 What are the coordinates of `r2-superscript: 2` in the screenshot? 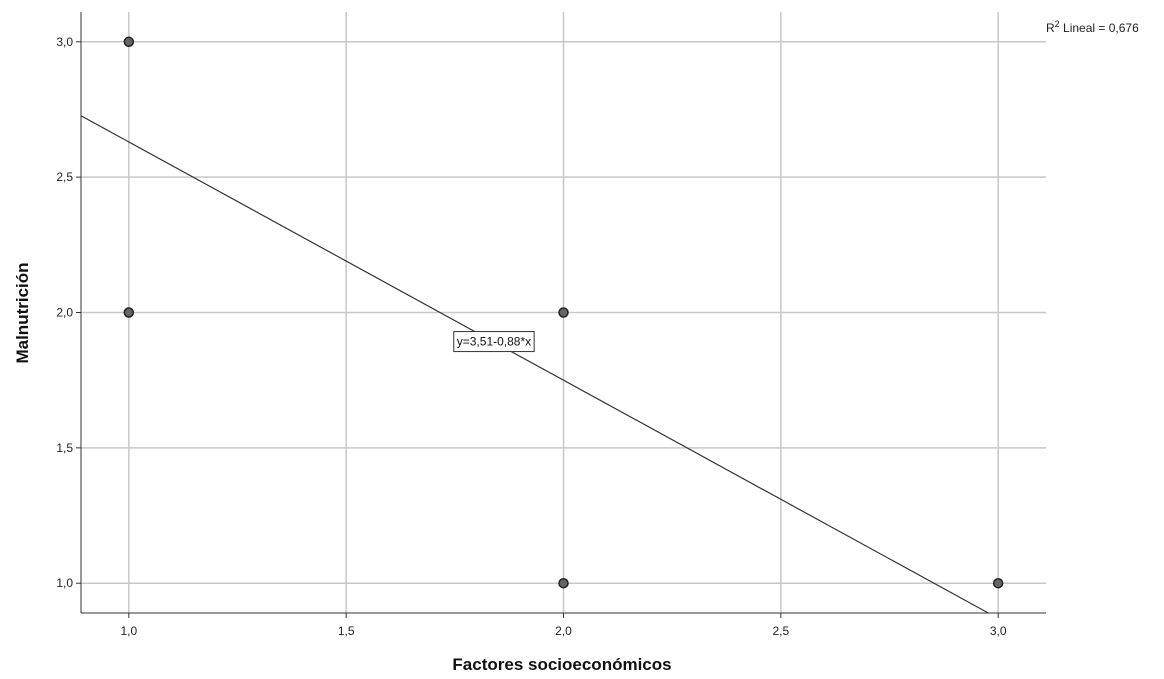 It's located at (1057, 24).